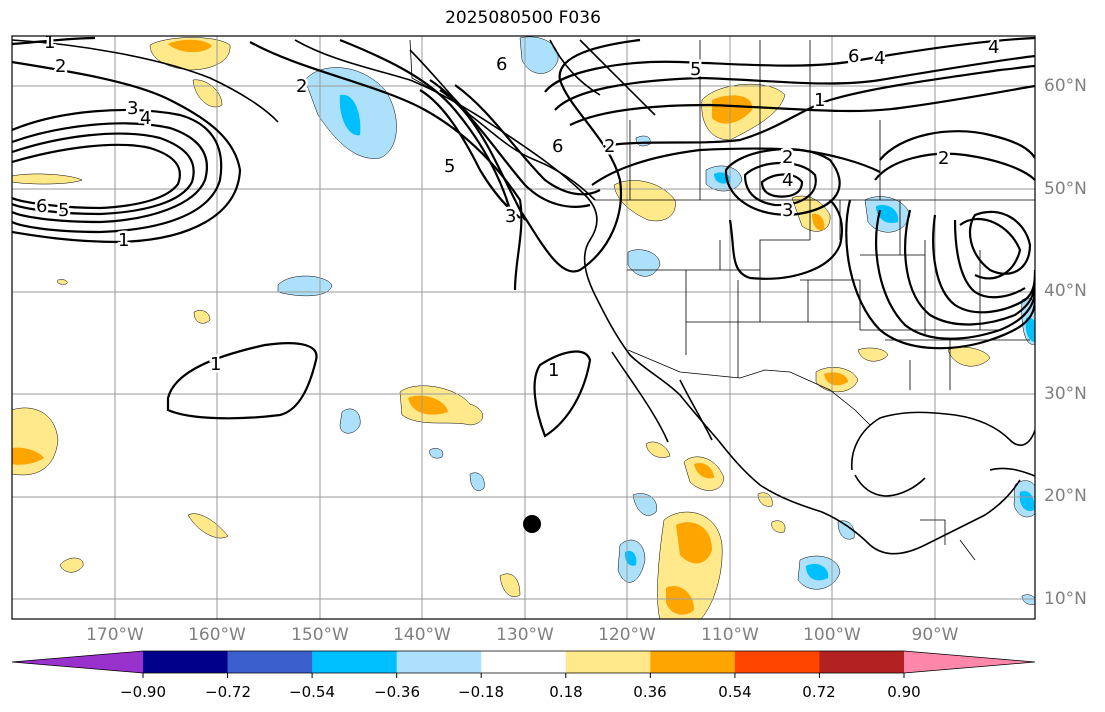 This screenshot has width=1105, height=712. Describe the element at coordinates (662, 397) in the screenshot. I see `baja-california` at that location.